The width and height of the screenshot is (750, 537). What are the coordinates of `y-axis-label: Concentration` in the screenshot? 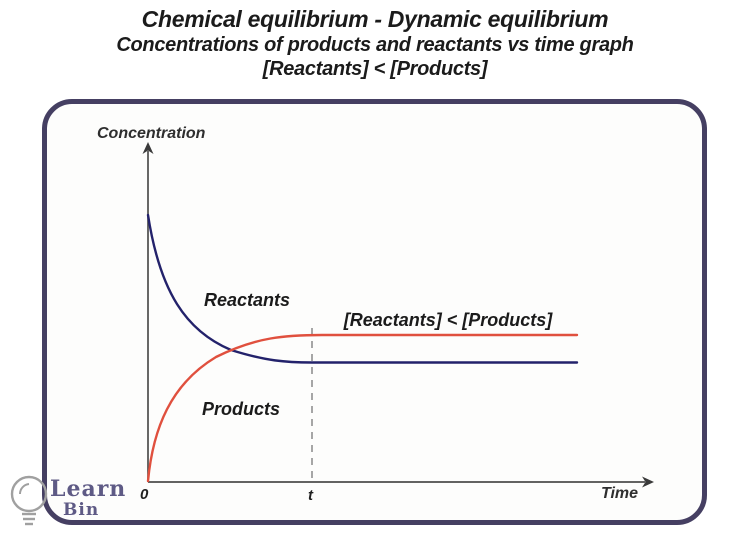 It's located at (151, 133).